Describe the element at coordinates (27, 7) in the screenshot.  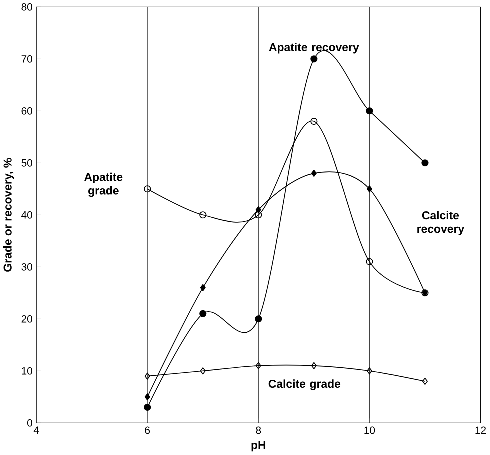
I see `y-tick-label: 80` at that location.